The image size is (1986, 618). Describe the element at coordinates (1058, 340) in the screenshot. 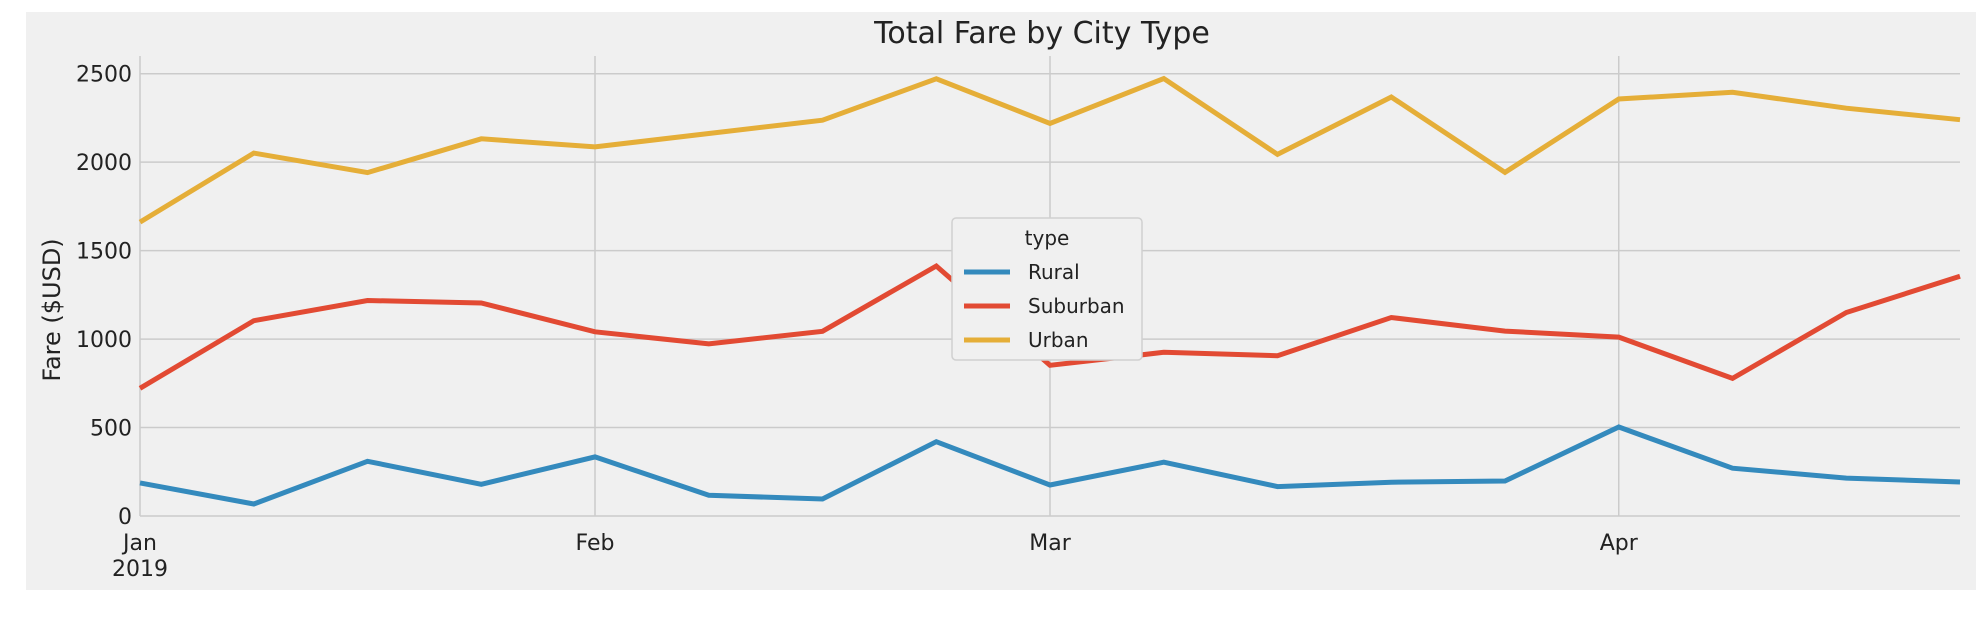

I see `legend-label-urban: Urban` at that location.